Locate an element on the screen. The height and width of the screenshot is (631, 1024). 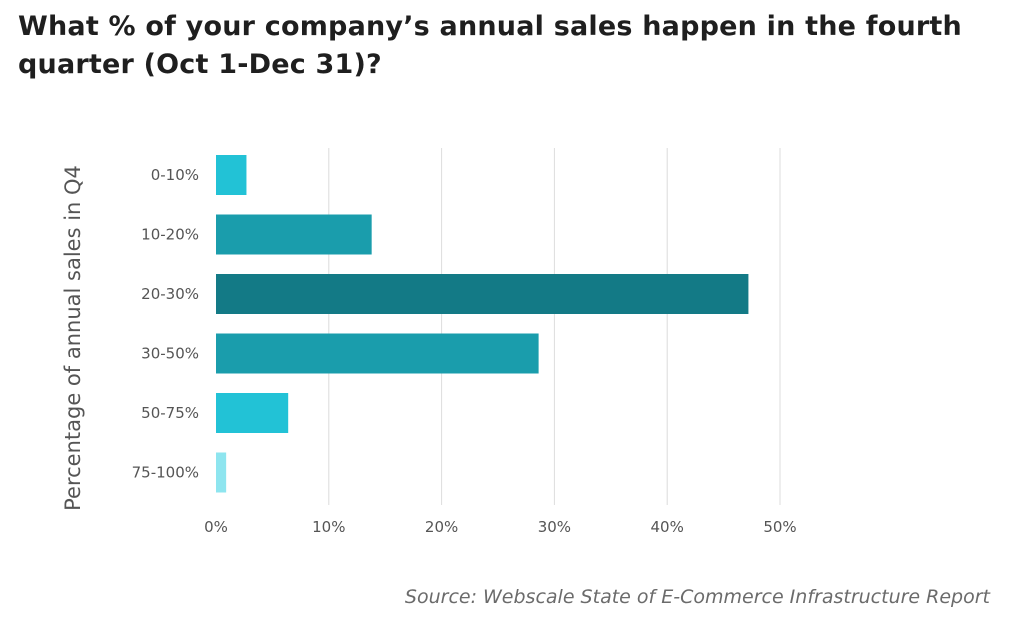
y-axis-label: Percentage of annual sales in Q4 is located at coordinates (73, 338).